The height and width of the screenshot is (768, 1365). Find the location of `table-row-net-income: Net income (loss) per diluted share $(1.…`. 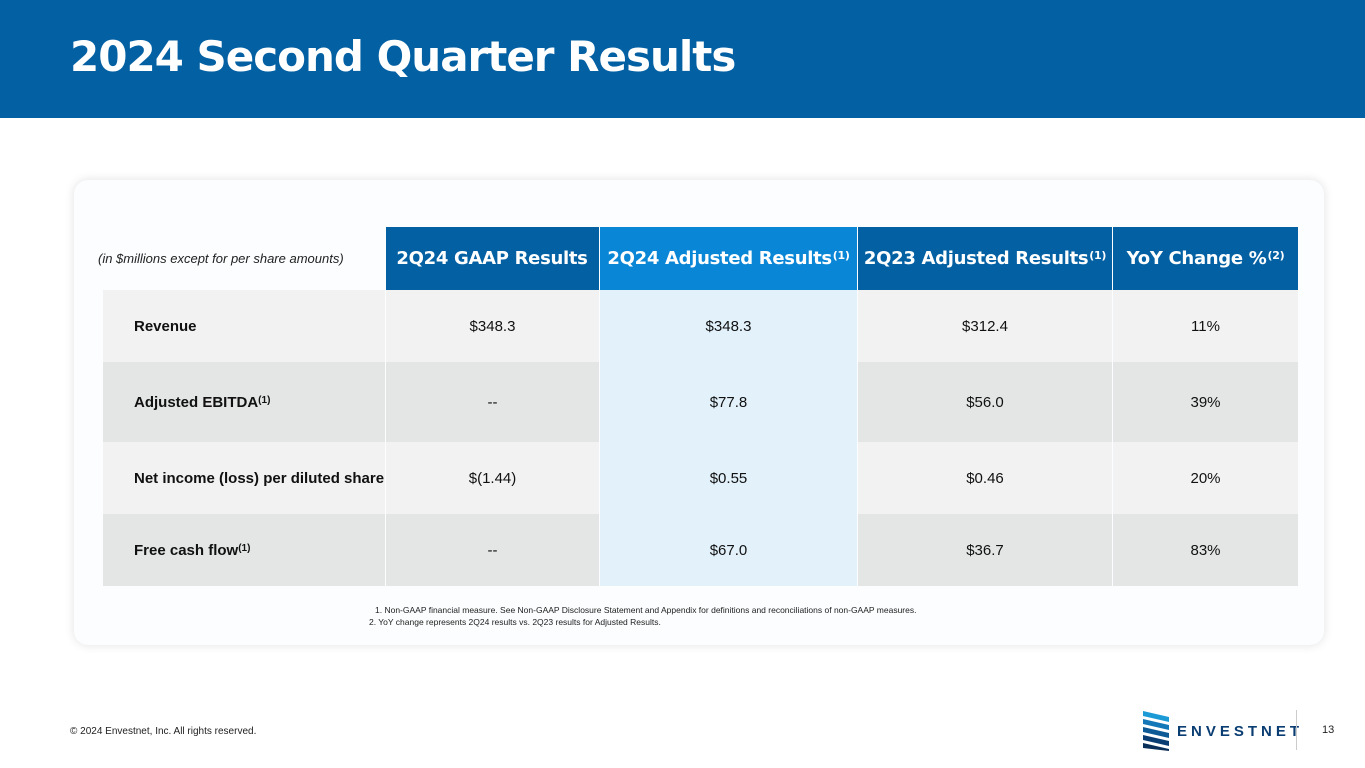

table-row-net-income: Net income (loss) per diluted share $(1.… is located at coordinates (700, 478).